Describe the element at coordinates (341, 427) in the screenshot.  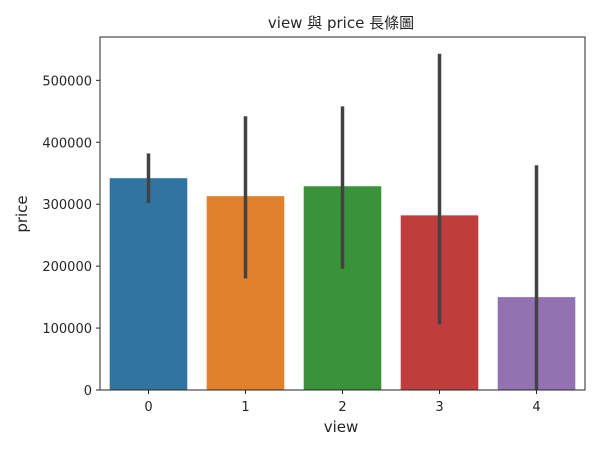
I see `x-axis-label: view` at that location.